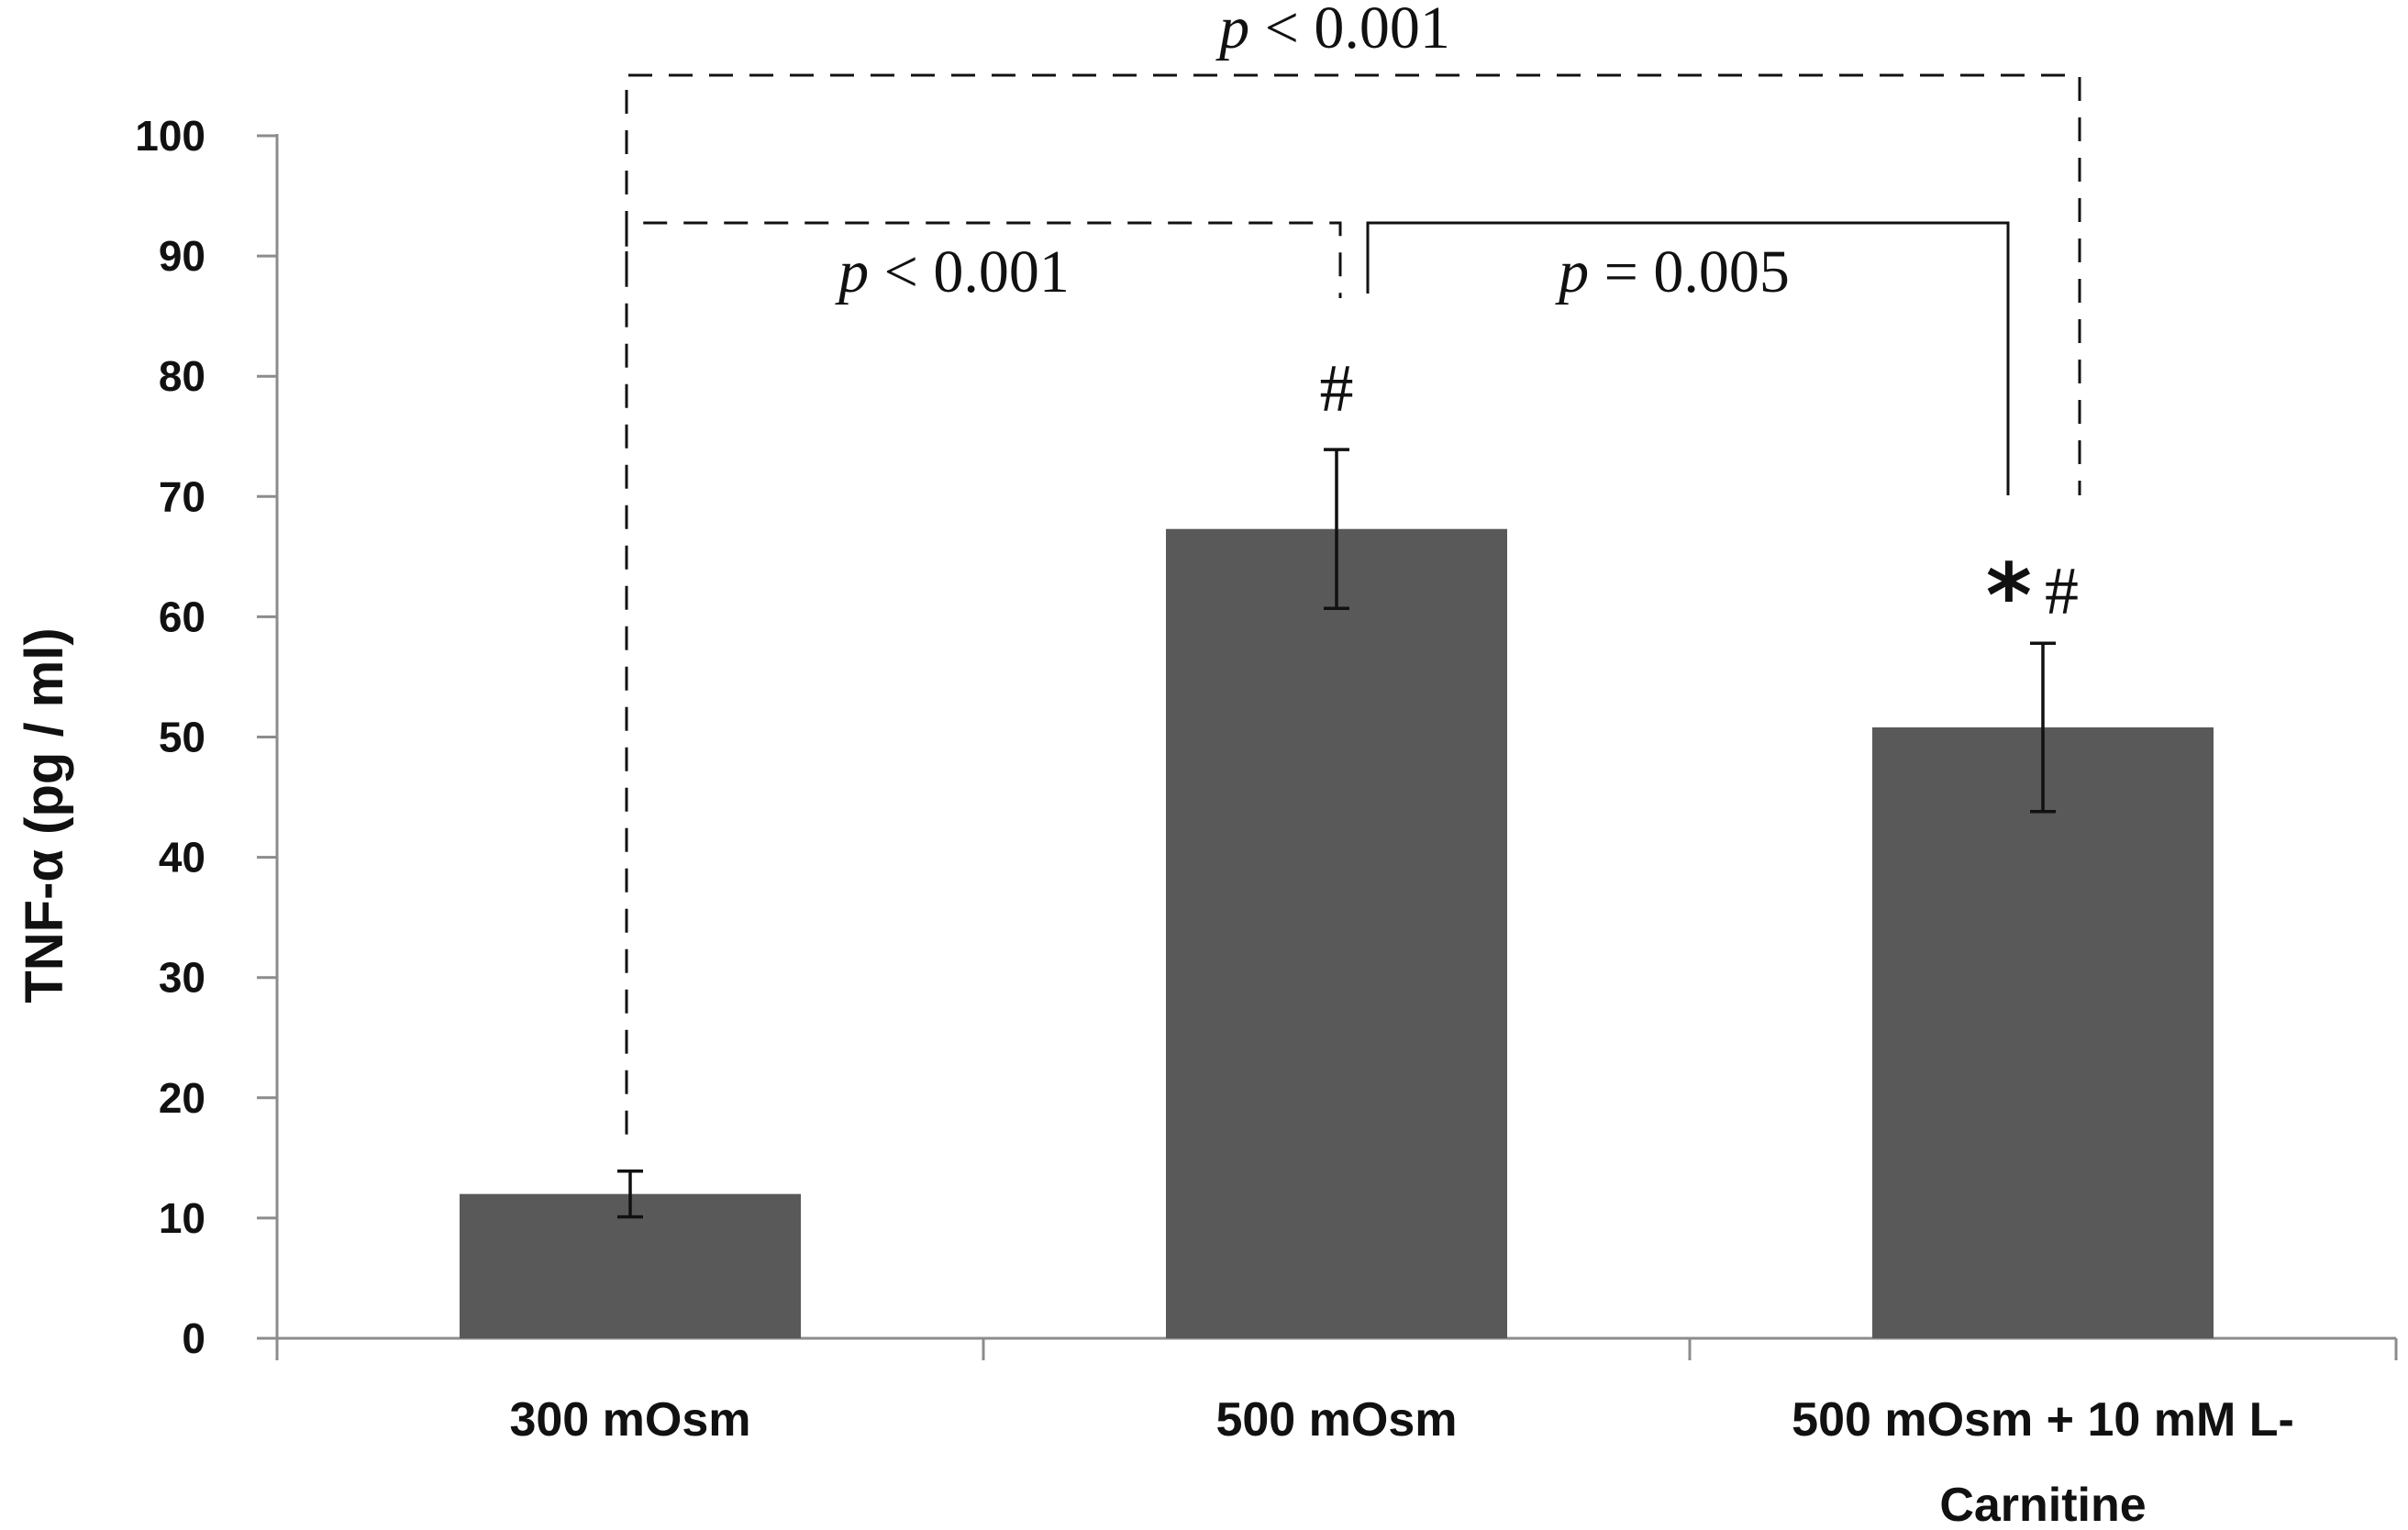  What do you see at coordinates (2009, 596) in the screenshot?
I see `significance-star: *` at bounding box center [2009, 596].